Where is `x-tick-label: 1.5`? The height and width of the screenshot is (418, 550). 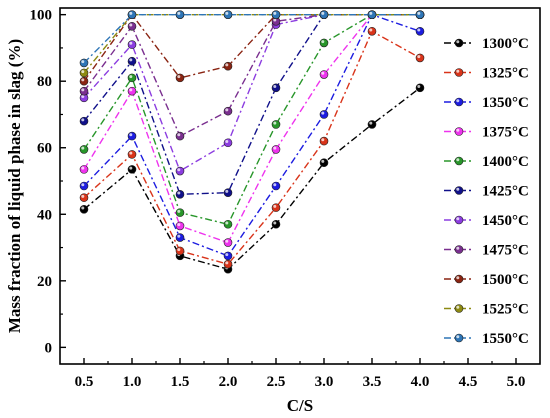
x-tick-label: 1.5 is located at coordinates (180, 382).